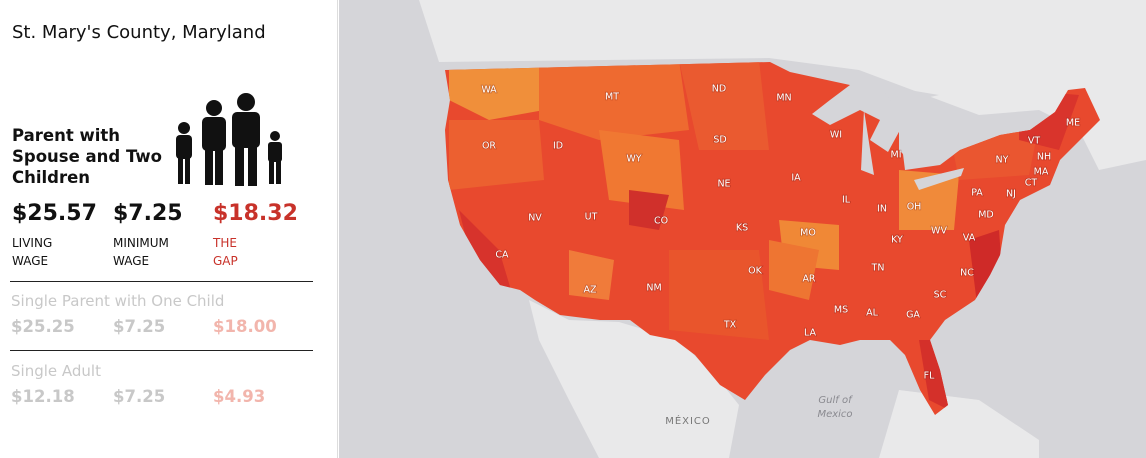  Describe the element at coordinates (489, 146) in the screenshot. I see `state-label: OR` at that location.